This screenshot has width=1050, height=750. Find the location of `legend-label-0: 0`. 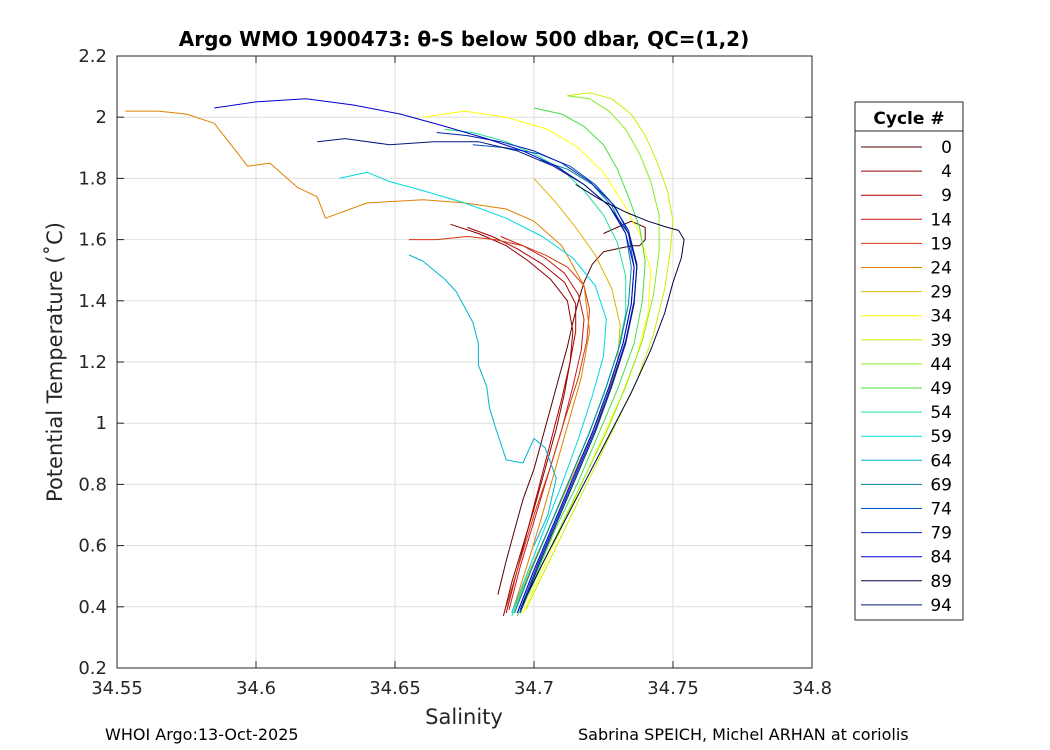

legend-label-0: 0 is located at coordinates (946, 148).